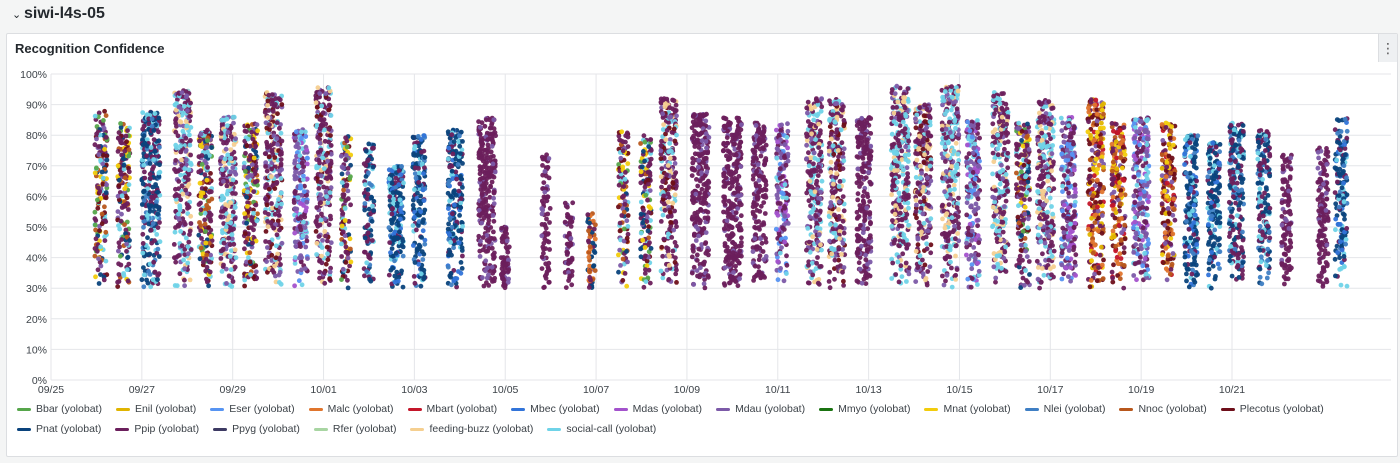 Image resolution: width=1400 pixels, height=463 pixels. Describe the element at coordinates (700, 14) in the screenshot. I see `dashboard-row-header: ⌄ siwi-l4s-05` at that location.